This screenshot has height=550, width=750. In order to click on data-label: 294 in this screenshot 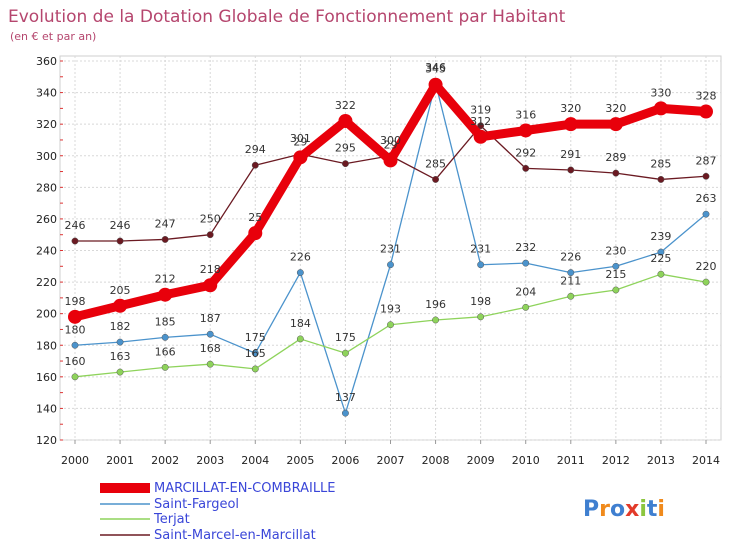, I will do `click(255, 149)`.